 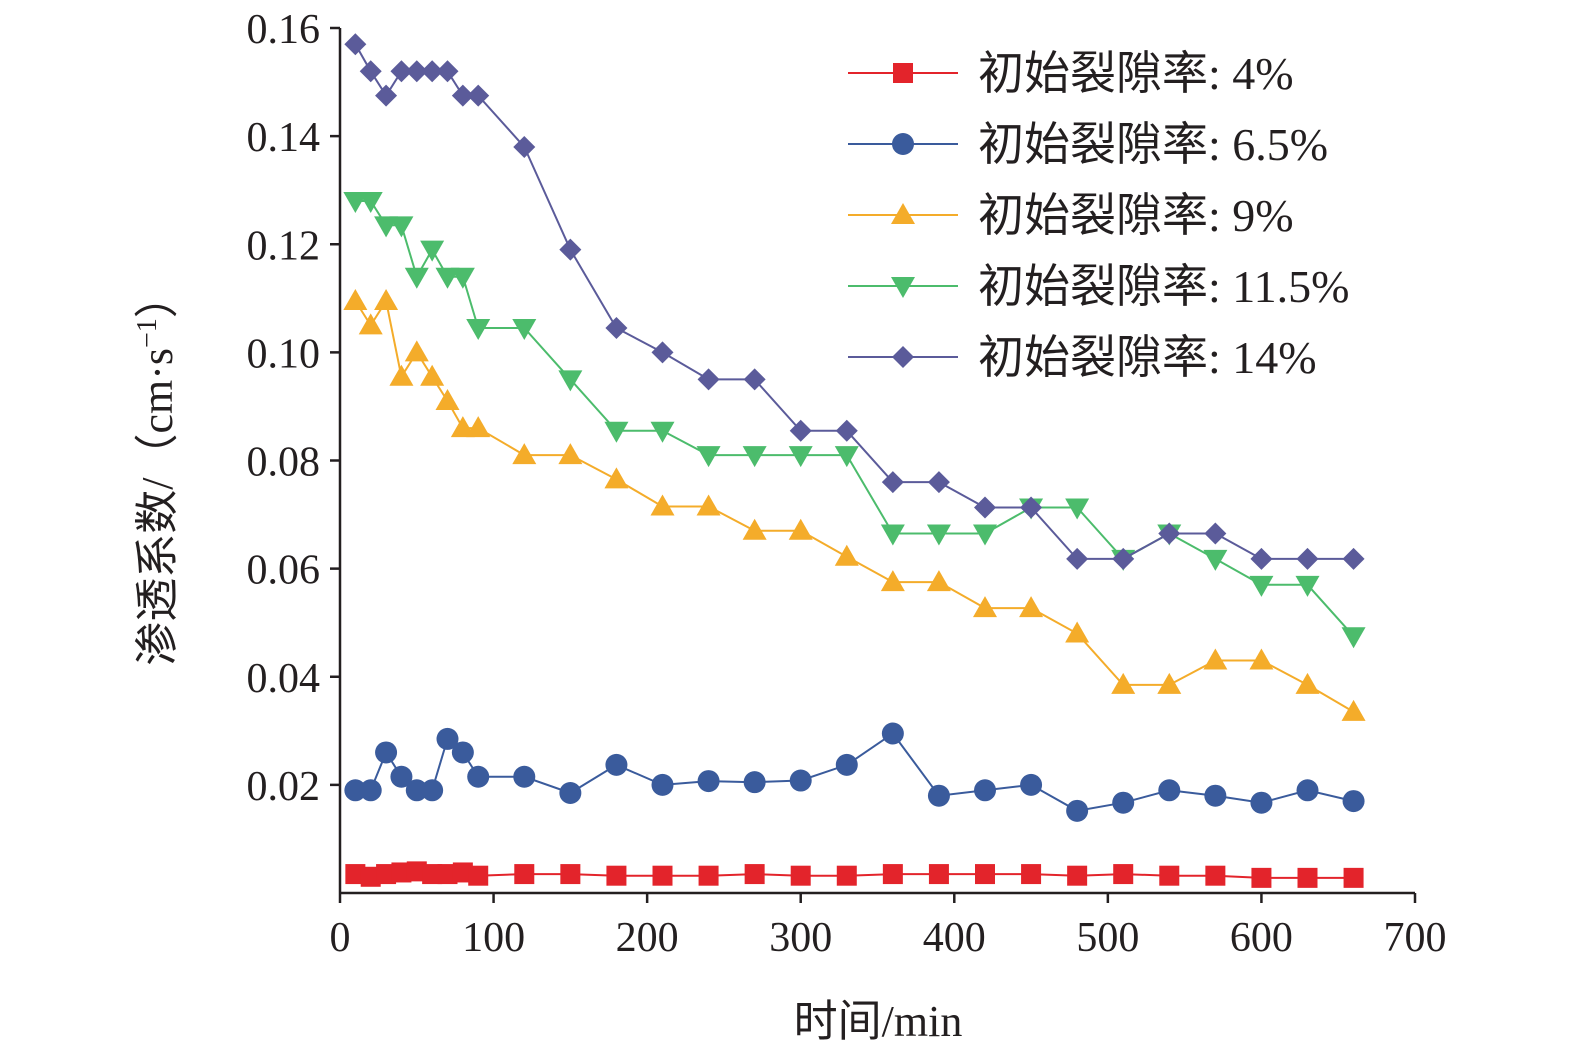 What do you see at coordinates (284, 679) in the screenshot?
I see `y-tick-label: 0.04` at bounding box center [284, 679].